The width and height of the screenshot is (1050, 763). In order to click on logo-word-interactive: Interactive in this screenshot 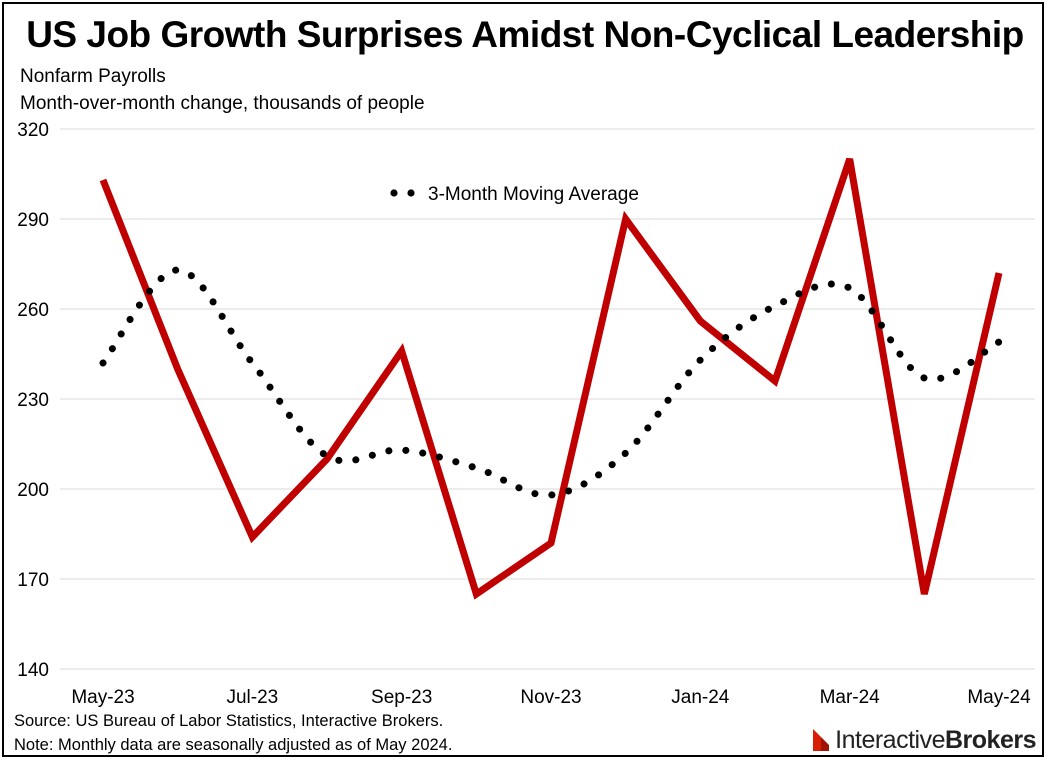, I will do `click(890, 739)`.